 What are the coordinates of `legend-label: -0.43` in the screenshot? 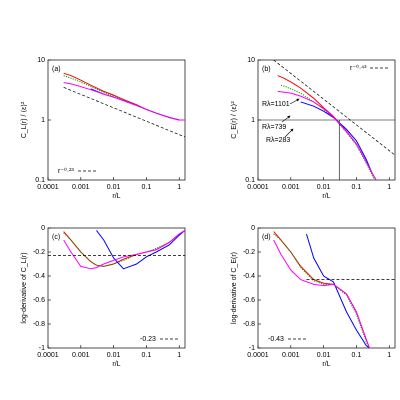 It's located at (276, 339).